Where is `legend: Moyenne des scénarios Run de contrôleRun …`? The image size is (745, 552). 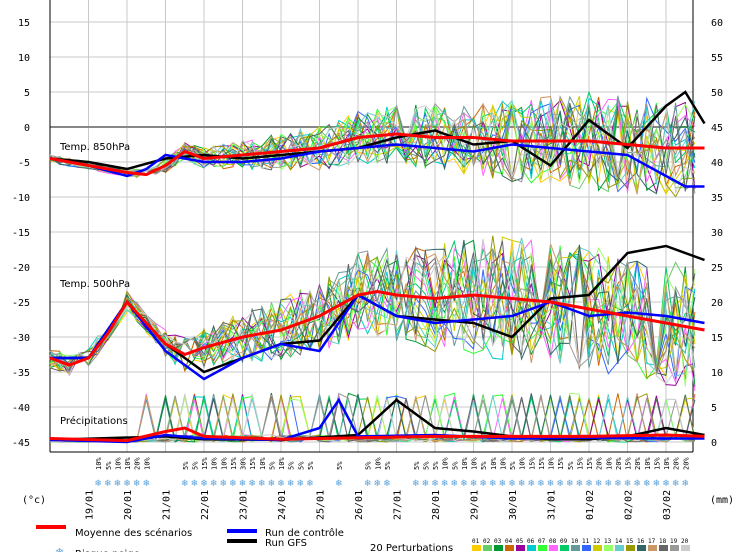
legend: Moyenne des scénarios Run de contrôleRun … is located at coordinates (363, 538).